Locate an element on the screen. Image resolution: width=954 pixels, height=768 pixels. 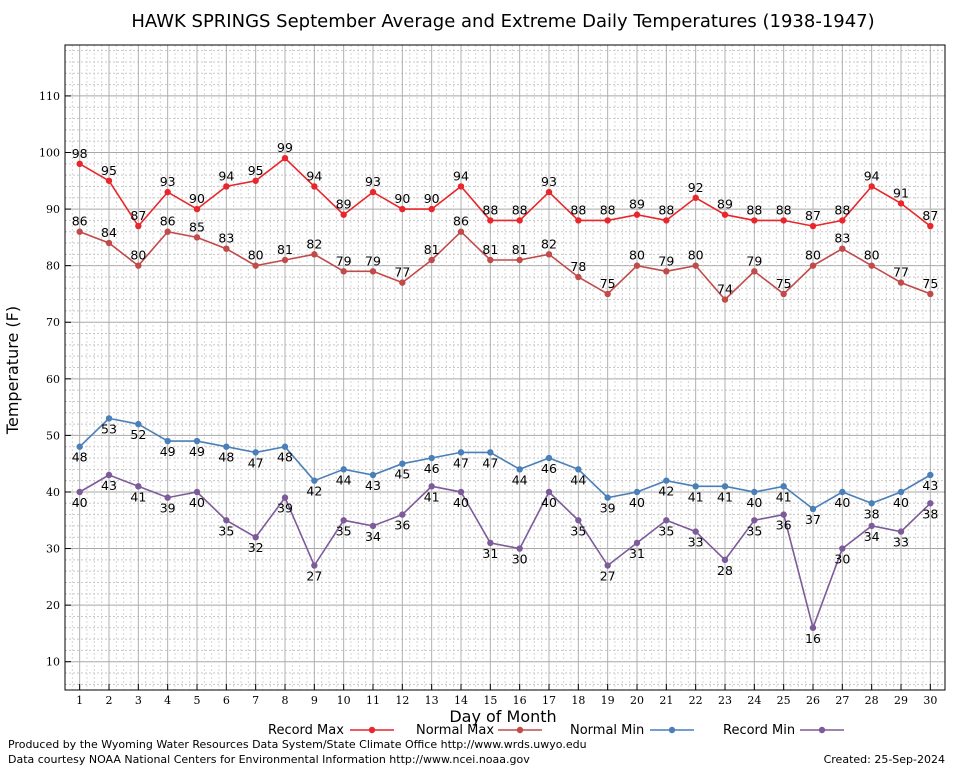
x-tick-label: 5 is located at coordinates (197, 700).